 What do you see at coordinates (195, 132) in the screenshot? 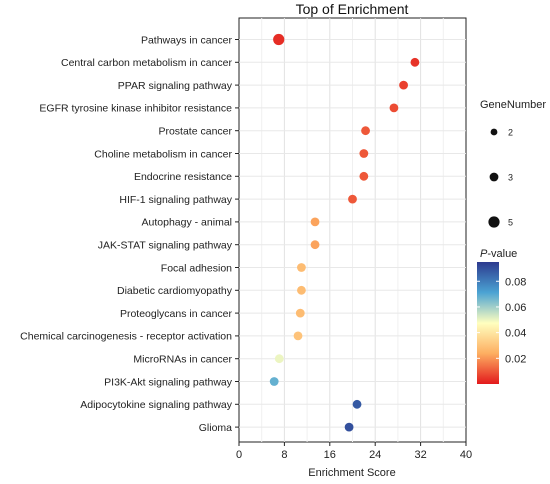
I see `category-label: Prostate cancer` at bounding box center [195, 132].